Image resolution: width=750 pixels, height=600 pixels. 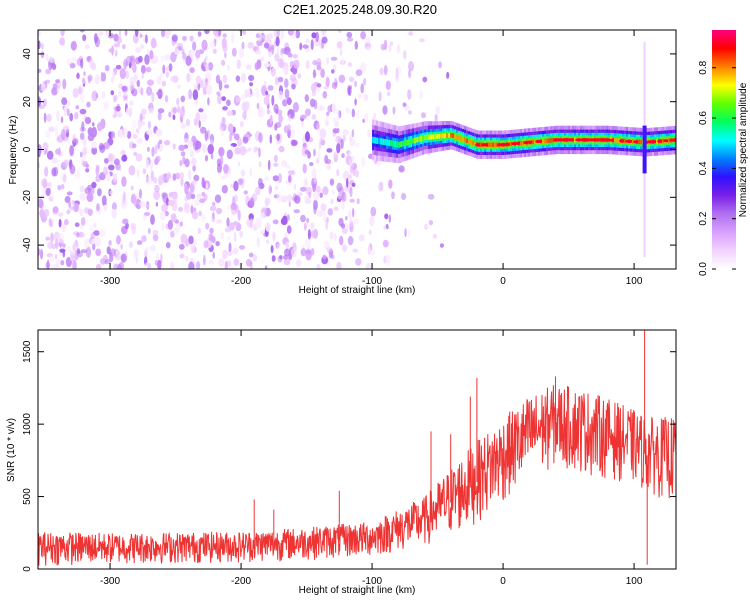 What do you see at coordinates (524, 150) in the screenshot?
I see `spectrogram-signal-band` at bounding box center [524, 150].